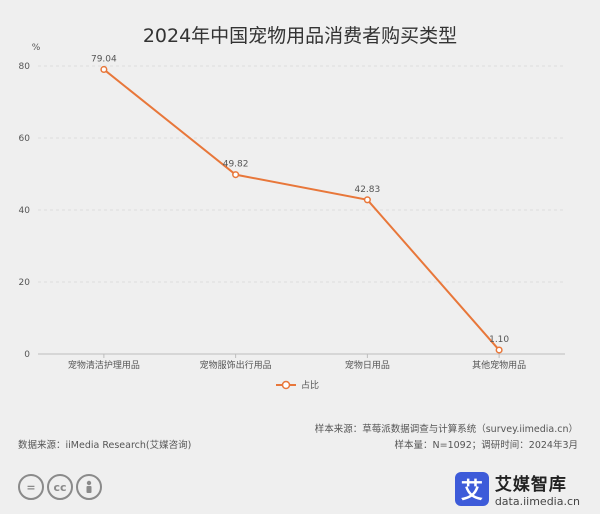 The height and width of the screenshot is (514, 600). I want to click on sample-size: 样本量：N=1092；调研时间：2024年3月, so click(486, 445).